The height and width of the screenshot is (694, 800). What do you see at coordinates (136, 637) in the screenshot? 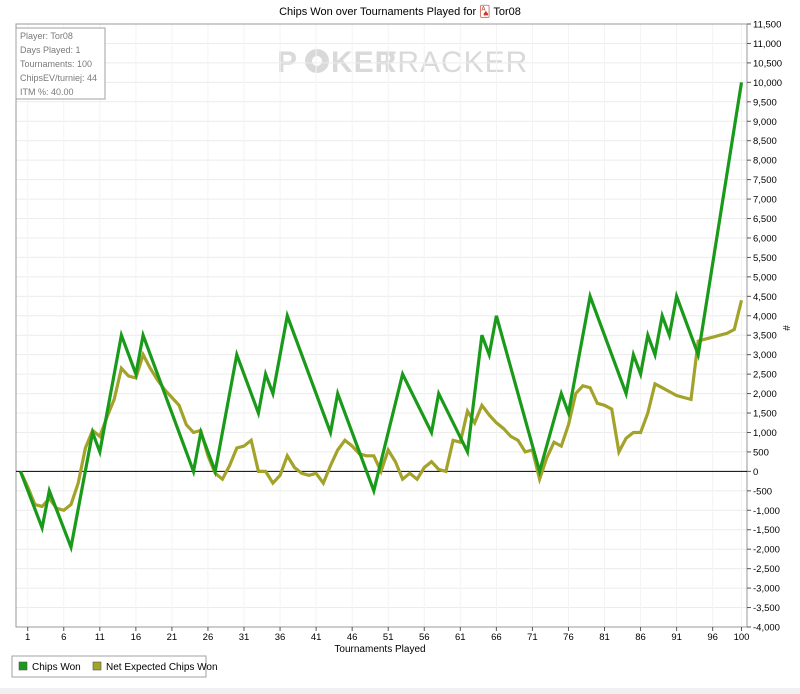
I see `x-tick-label: 16` at bounding box center [136, 637].